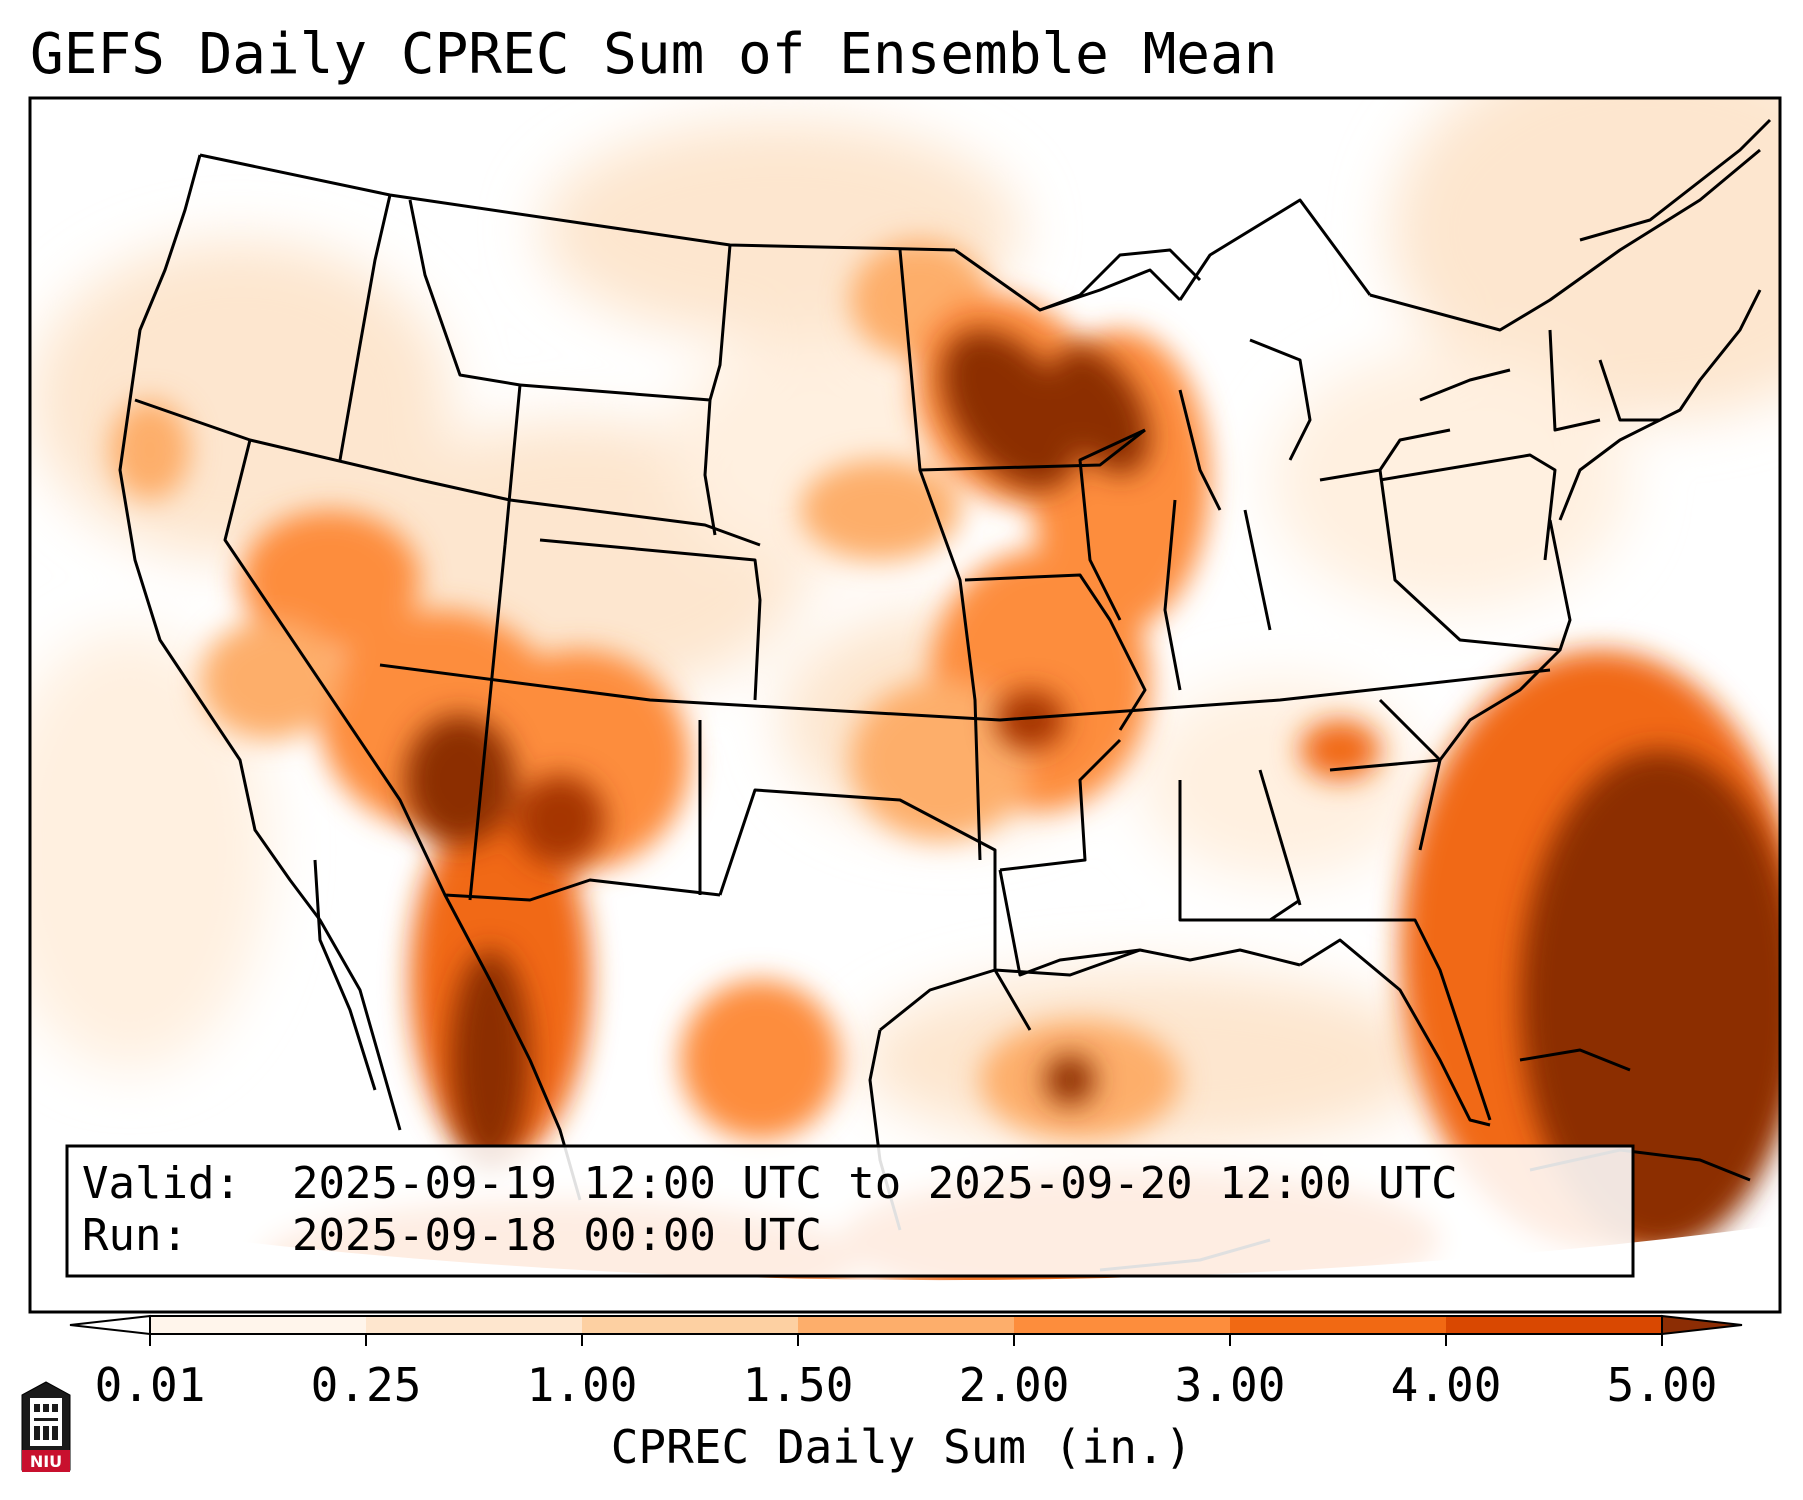 The height and width of the screenshot is (1500, 1803). I want to click on colorbar-tick-label: 3.00, so click(1230, 1385).